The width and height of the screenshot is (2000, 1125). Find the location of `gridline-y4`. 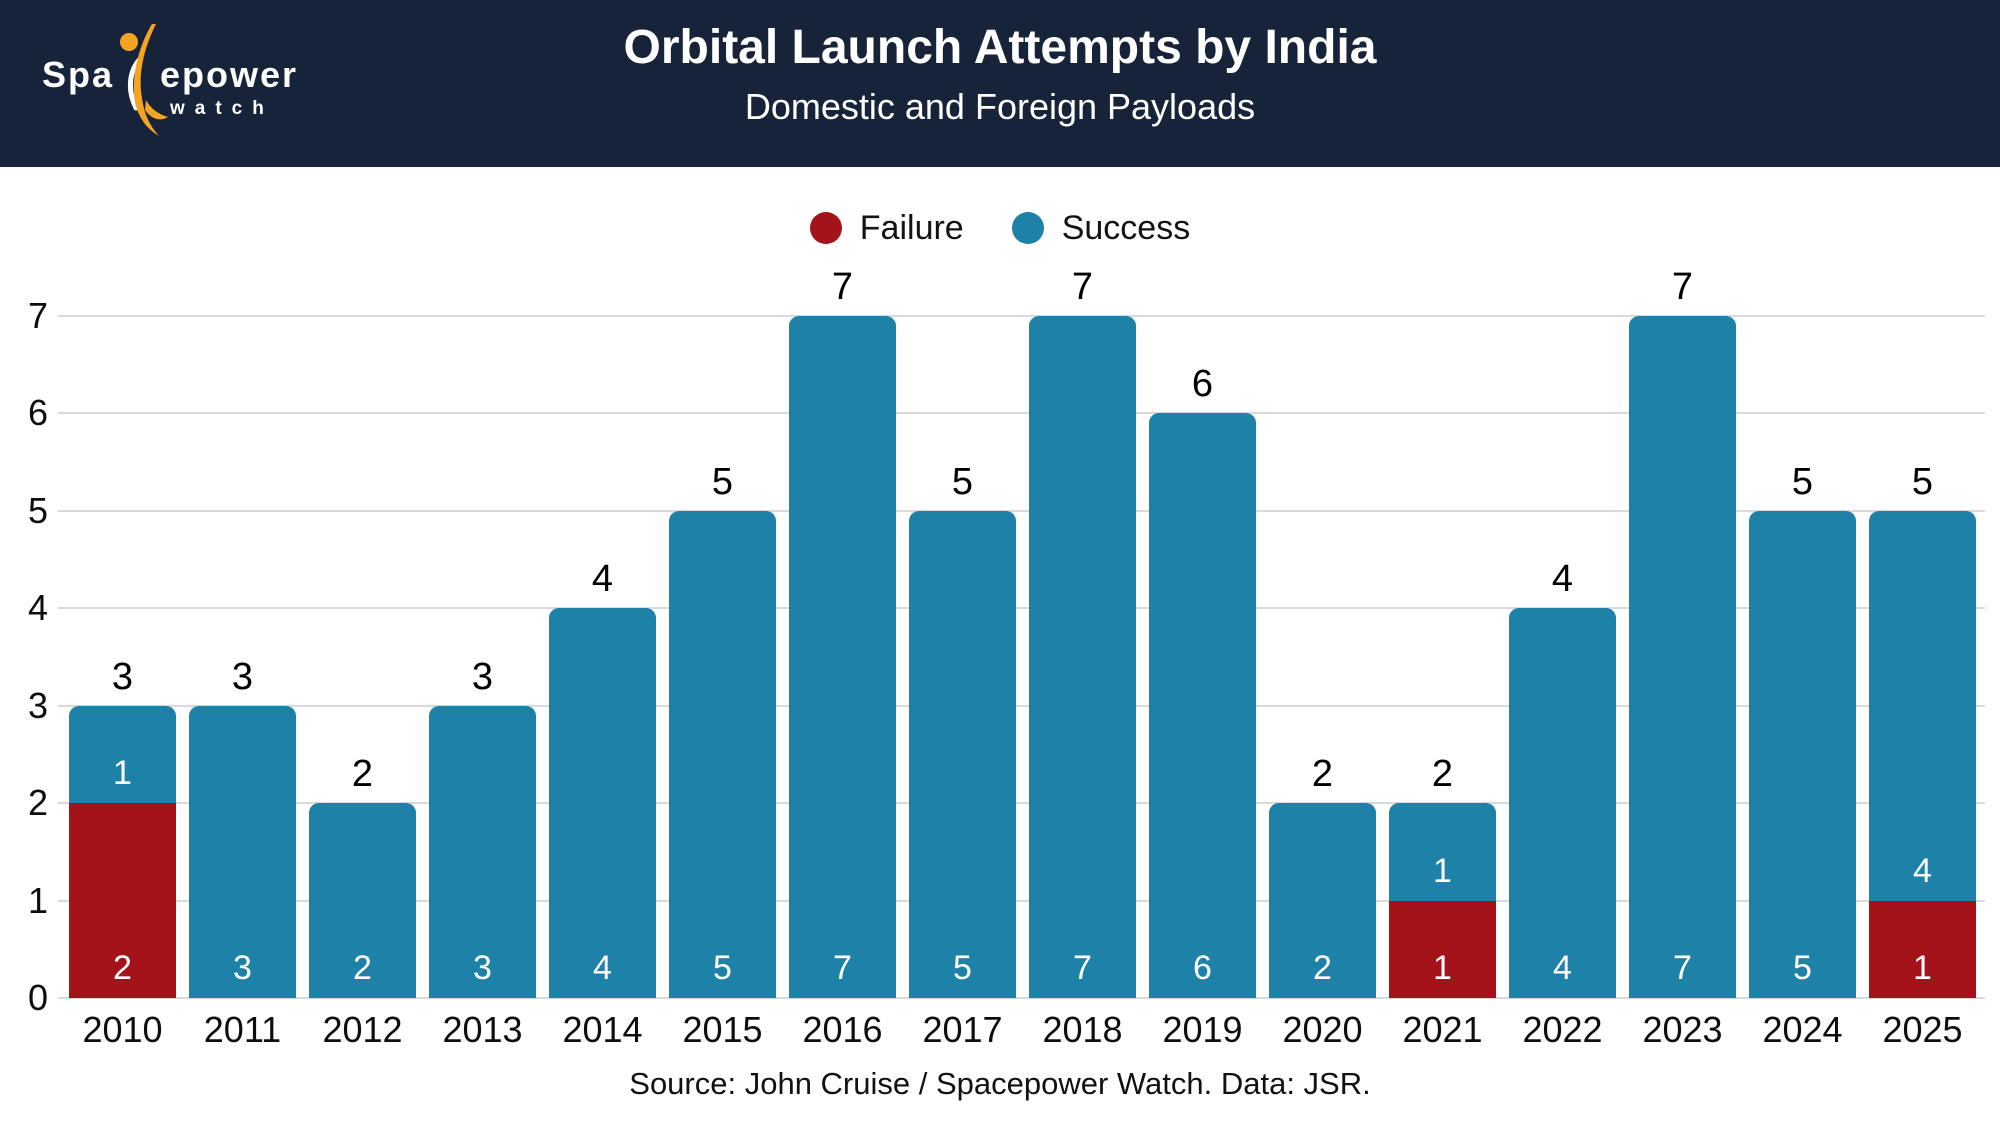

gridline-y4 is located at coordinates (1021, 608).